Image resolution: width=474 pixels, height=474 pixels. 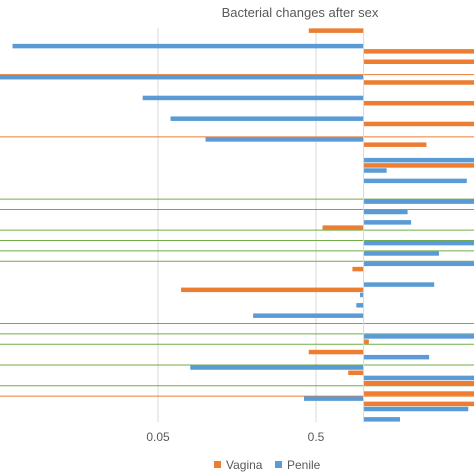 I want to click on x-tick-label-1: 0.5, so click(x=316, y=437).